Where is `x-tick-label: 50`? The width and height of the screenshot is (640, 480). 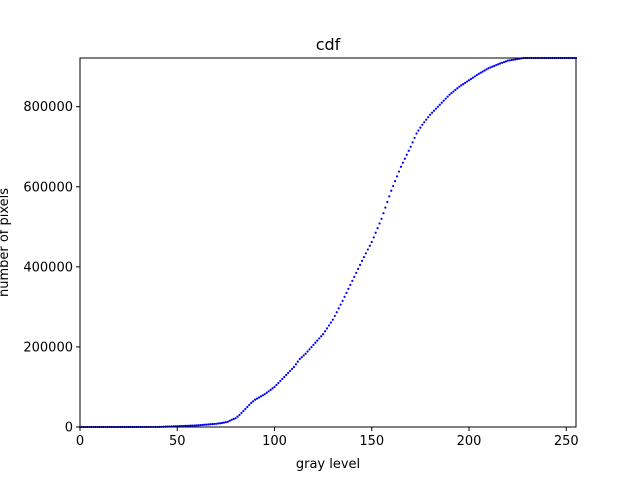 x-tick-label: 50 is located at coordinates (177, 441).